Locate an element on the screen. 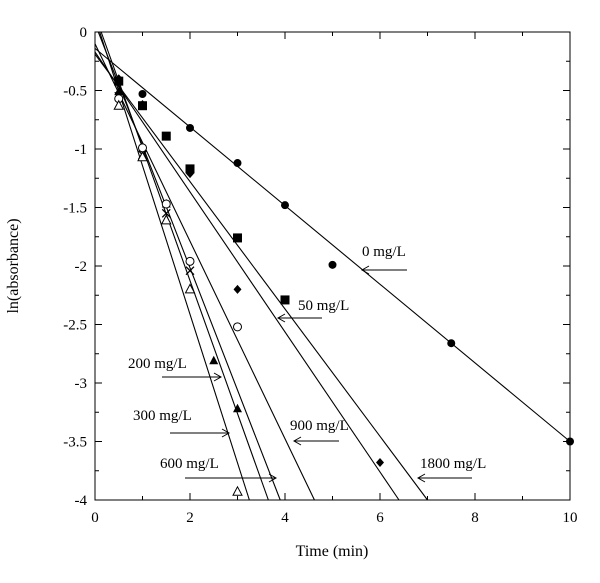 The width and height of the screenshot is (600, 583). x-tick-label: 8 is located at coordinates (475, 518).